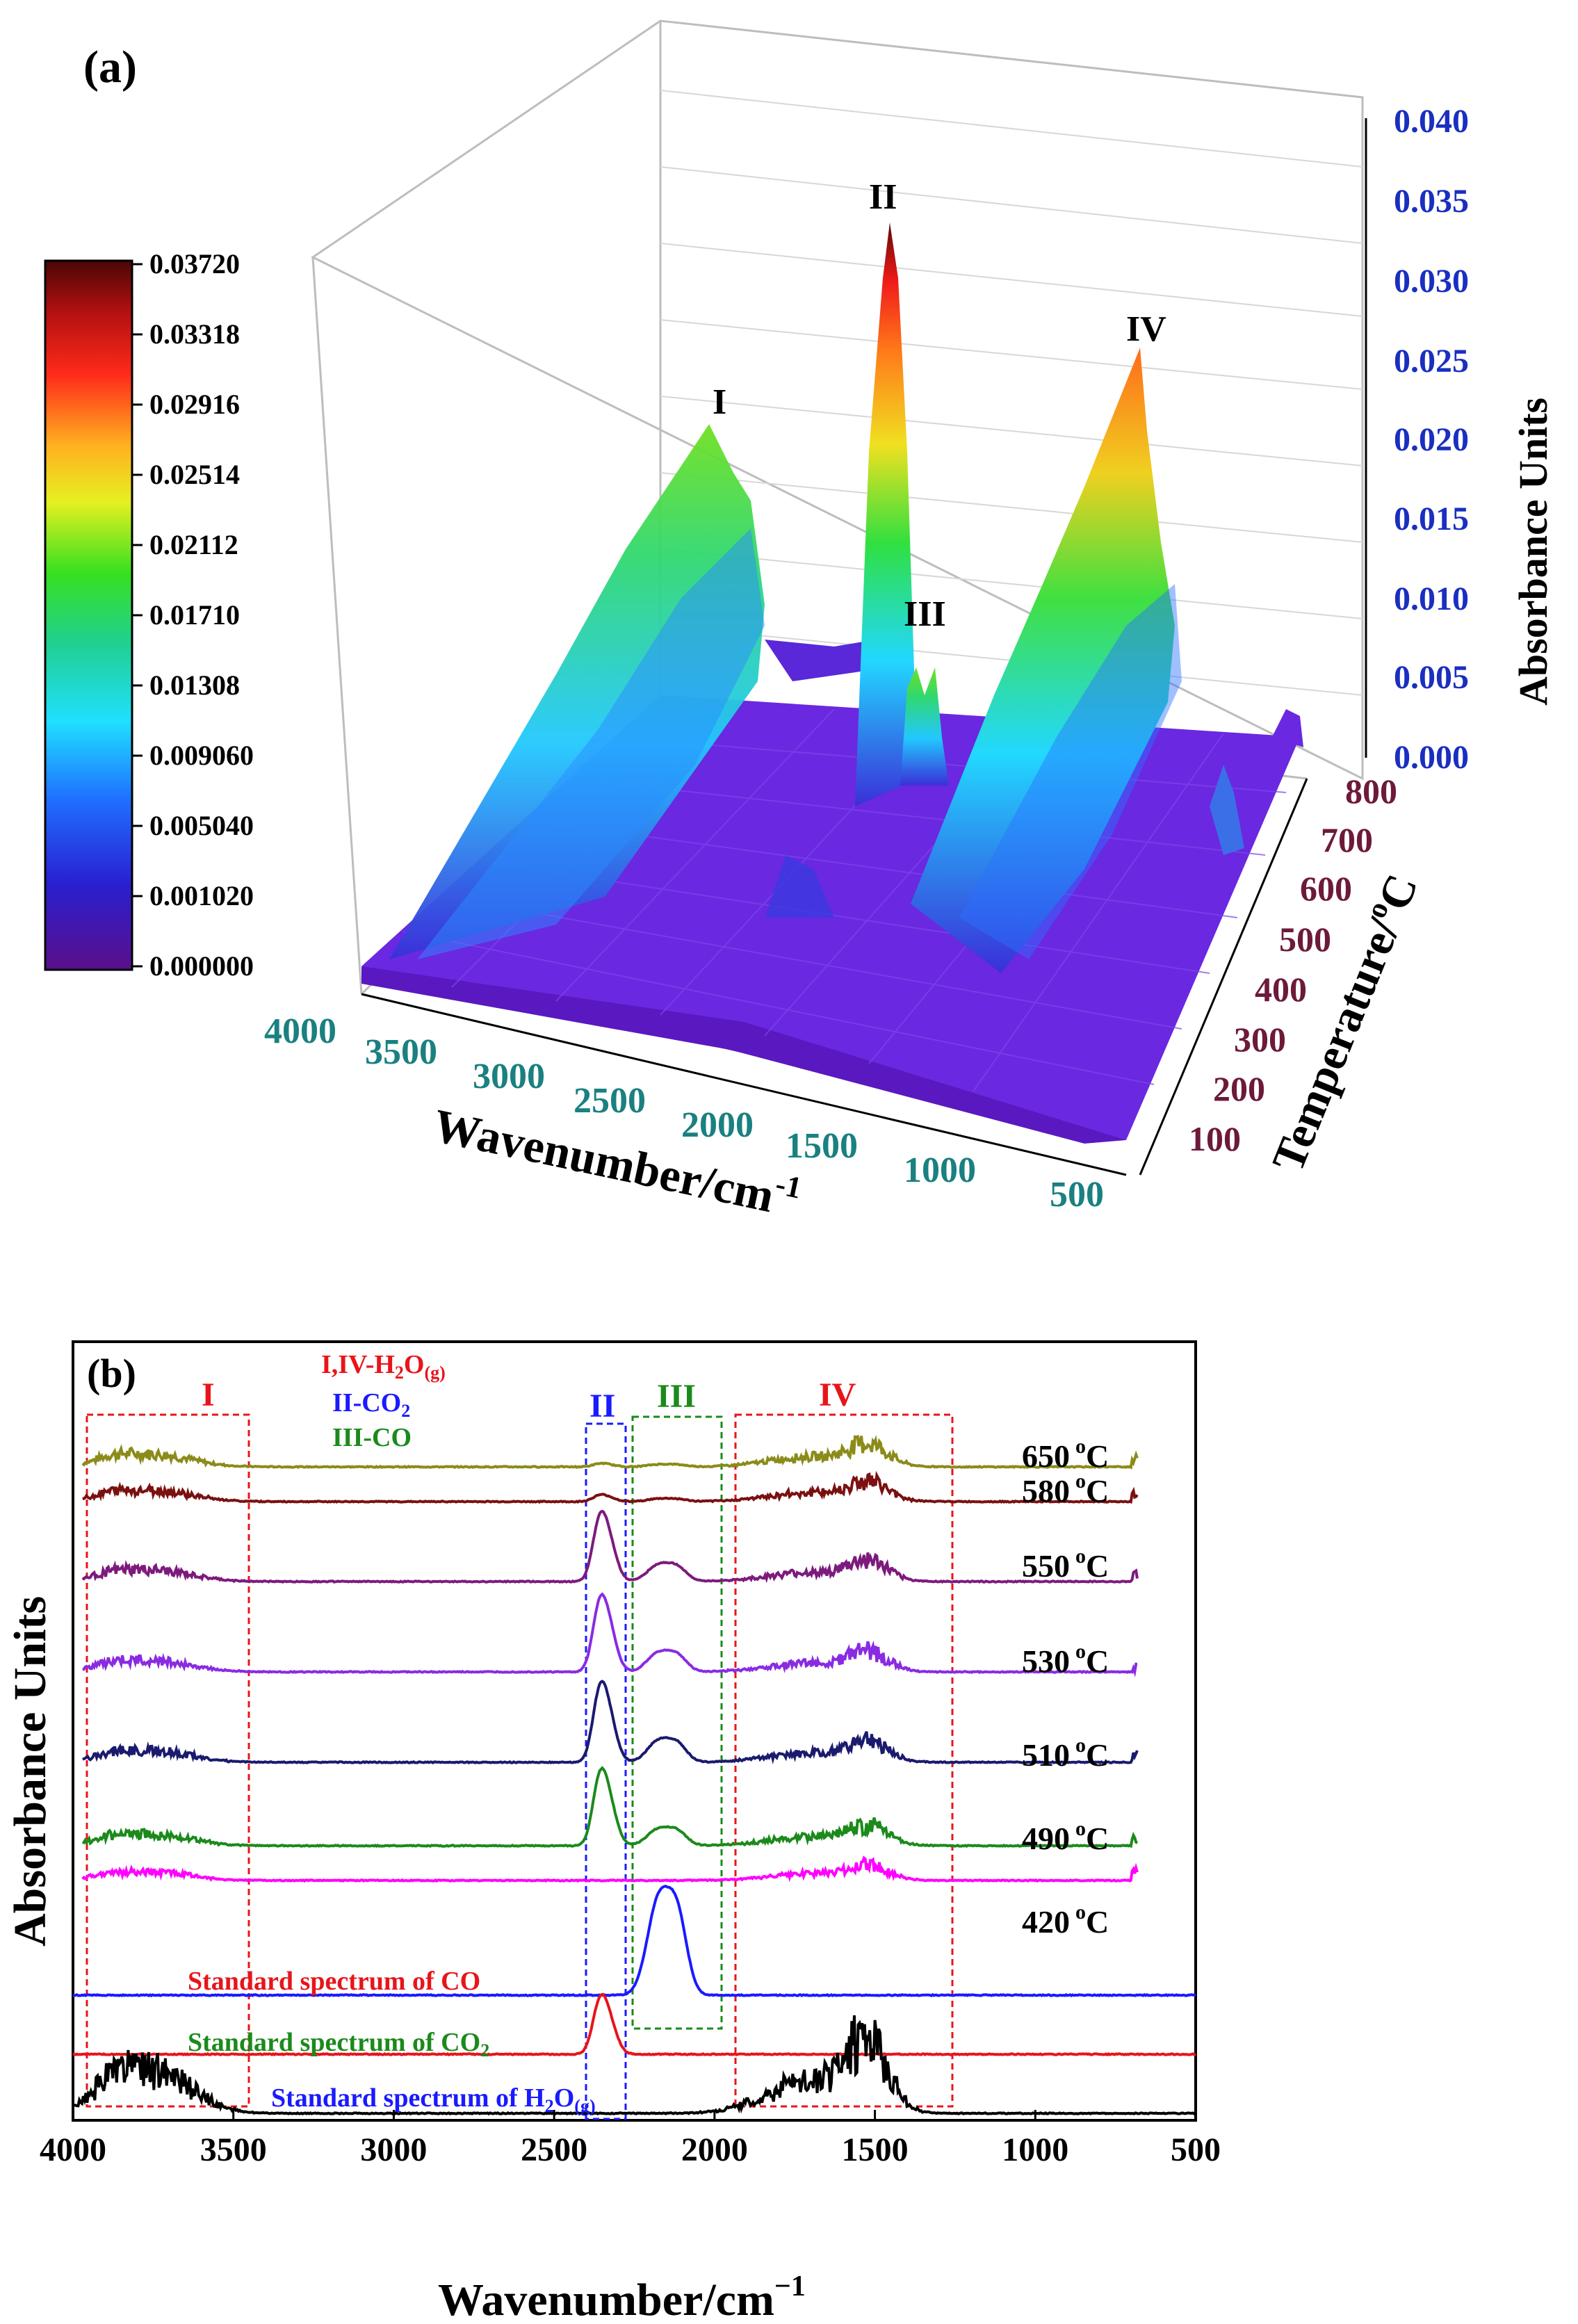 Image resolution: width=1578 pixels, height=2324 pixels. Describe the element at coordinates (1239, 1088) in the screenshot. I see `y-tick: 200` at that location.